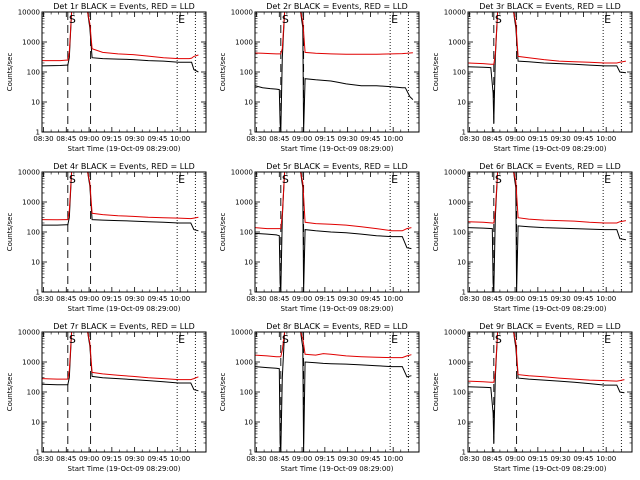 This screenshot has width=640, height=480. I want to click on panel-title: Det 5r BLACK = Events, RED = LLD, so click(337, 166).